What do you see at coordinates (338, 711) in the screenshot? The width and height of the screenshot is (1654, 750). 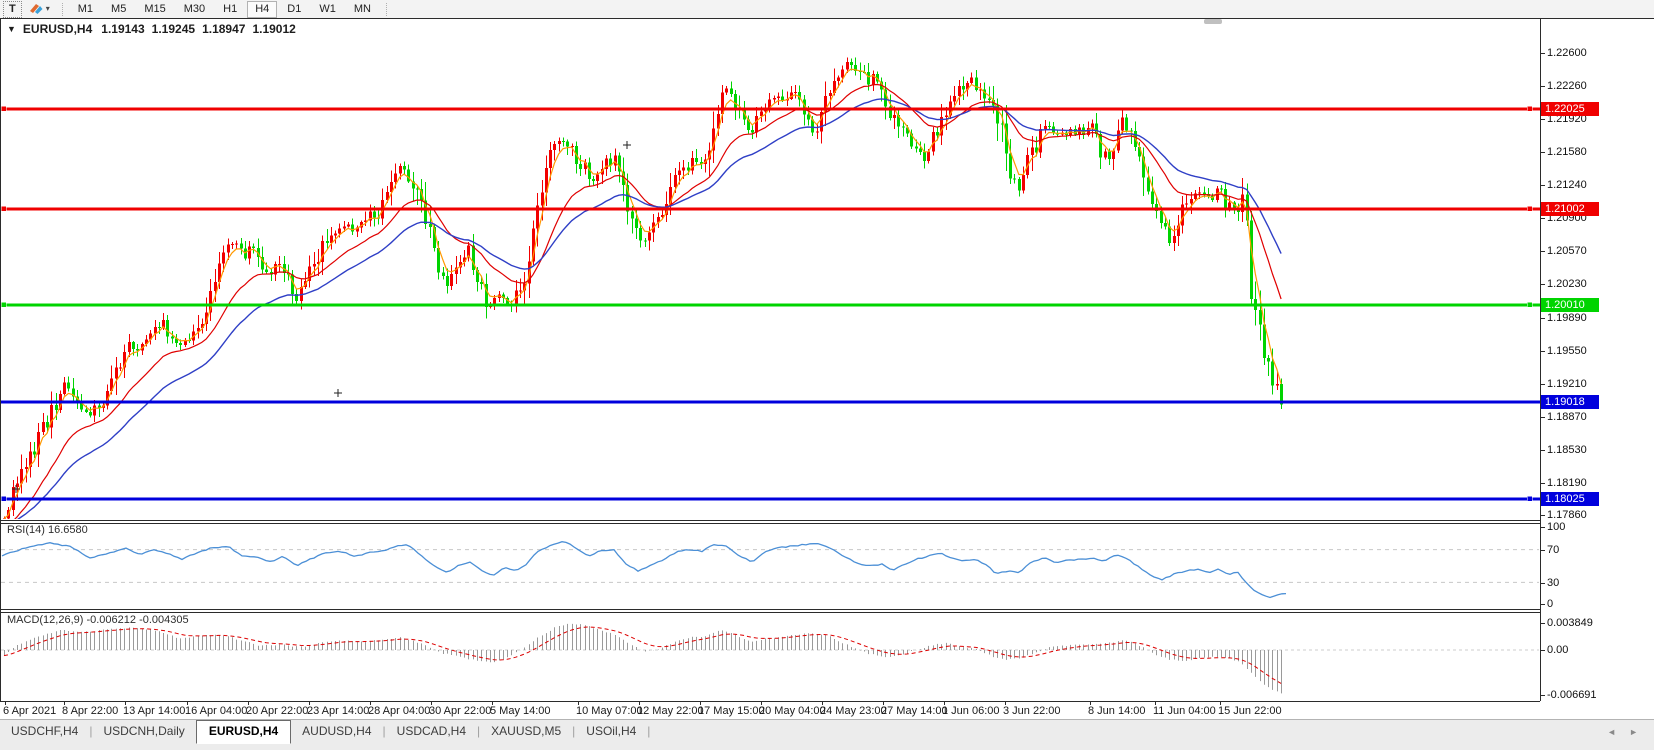 I see `date-label: 23 Apr 14:00` at bounding box center [338, 711].